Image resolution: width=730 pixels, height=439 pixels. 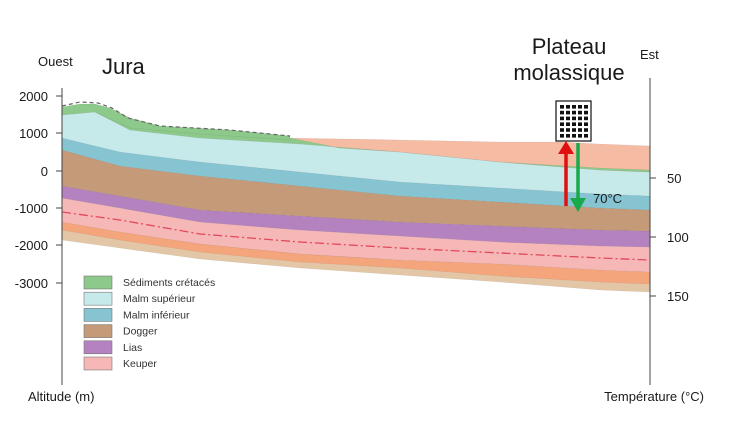 What do you see at coordinates (159, 299) in the screenshot?
I see `legend-label: Malm supérieur` at bounding box center [159, 299].